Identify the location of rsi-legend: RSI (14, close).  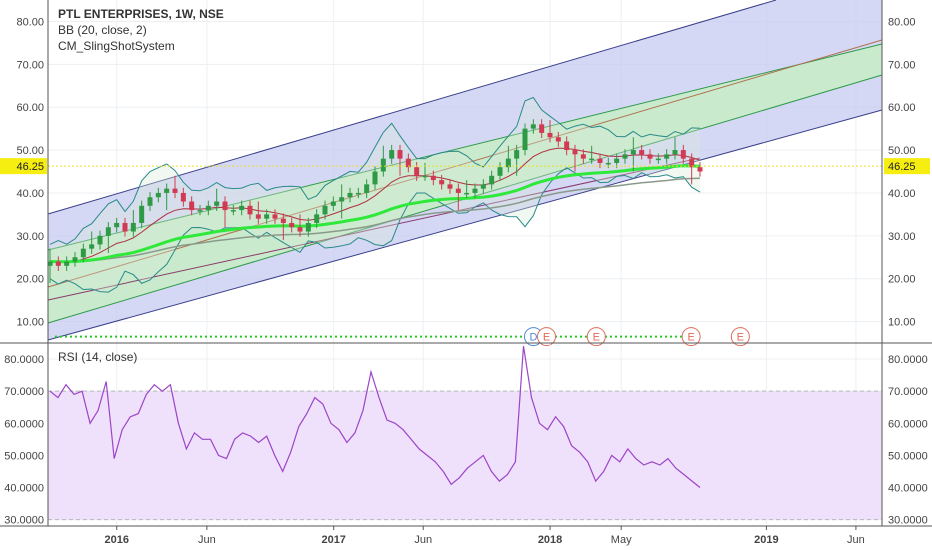
(98, 357).